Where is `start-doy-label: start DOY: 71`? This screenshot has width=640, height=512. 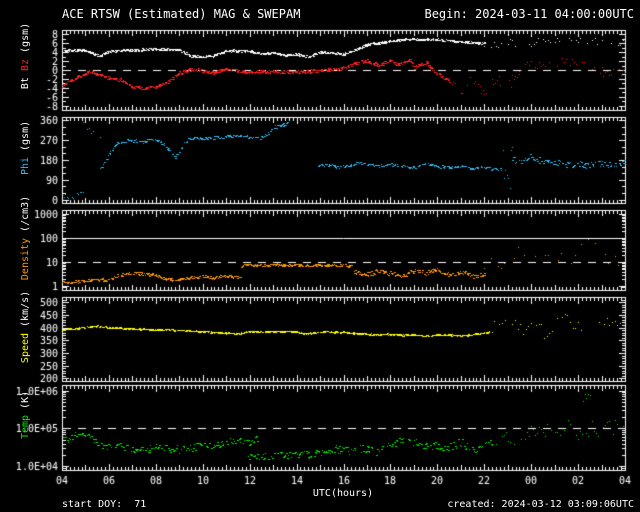
start-doy-label: start DOY: 71 is located at coordinates (104, 504).